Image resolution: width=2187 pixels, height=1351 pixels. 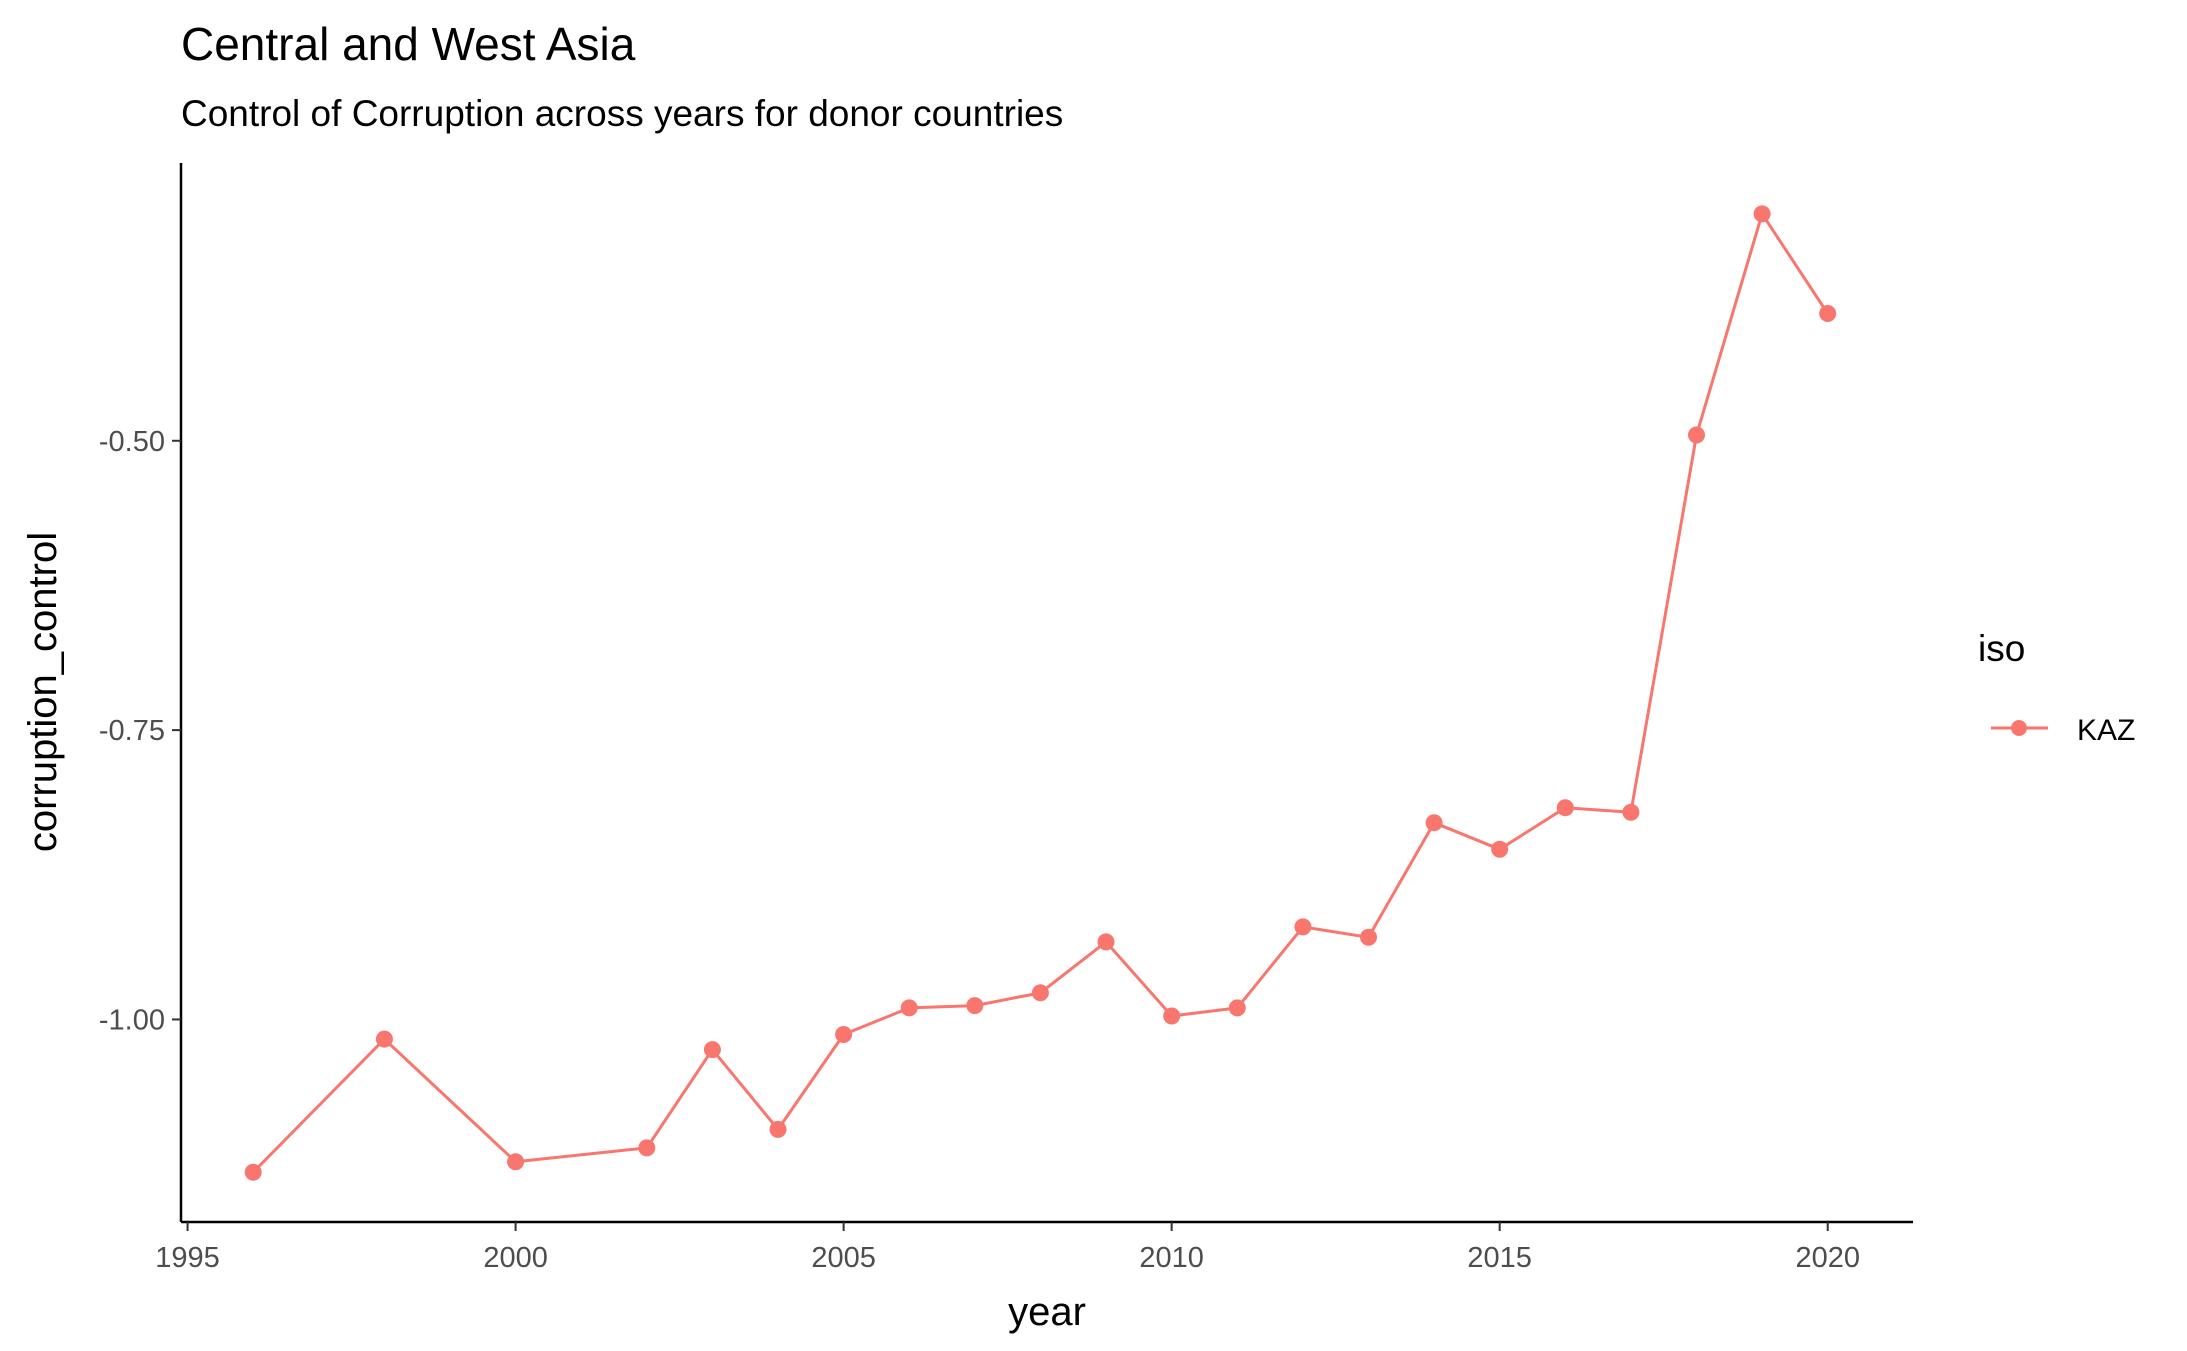 What do you see at coordinates (2106, 730) in the screenshot?
I see `legend-label-kaz: KAZ` at bounding box center [2106, 730].